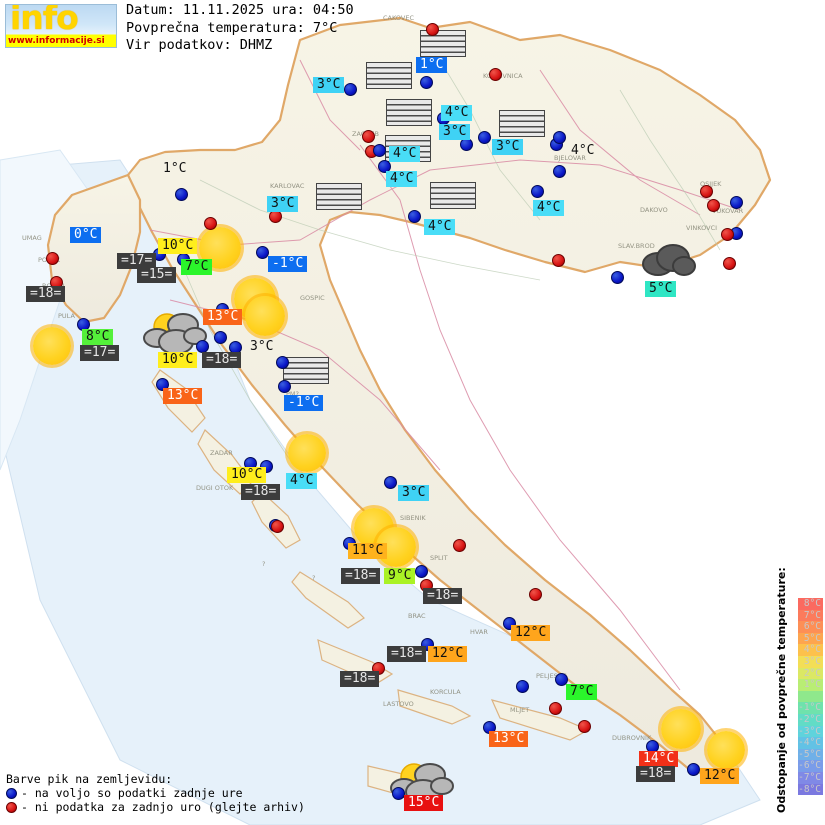 This screenshot has height=825, width=825. Describe the element at coordinates (66, 316) in the screenshot. I see `svg-text: PULA` at that location.